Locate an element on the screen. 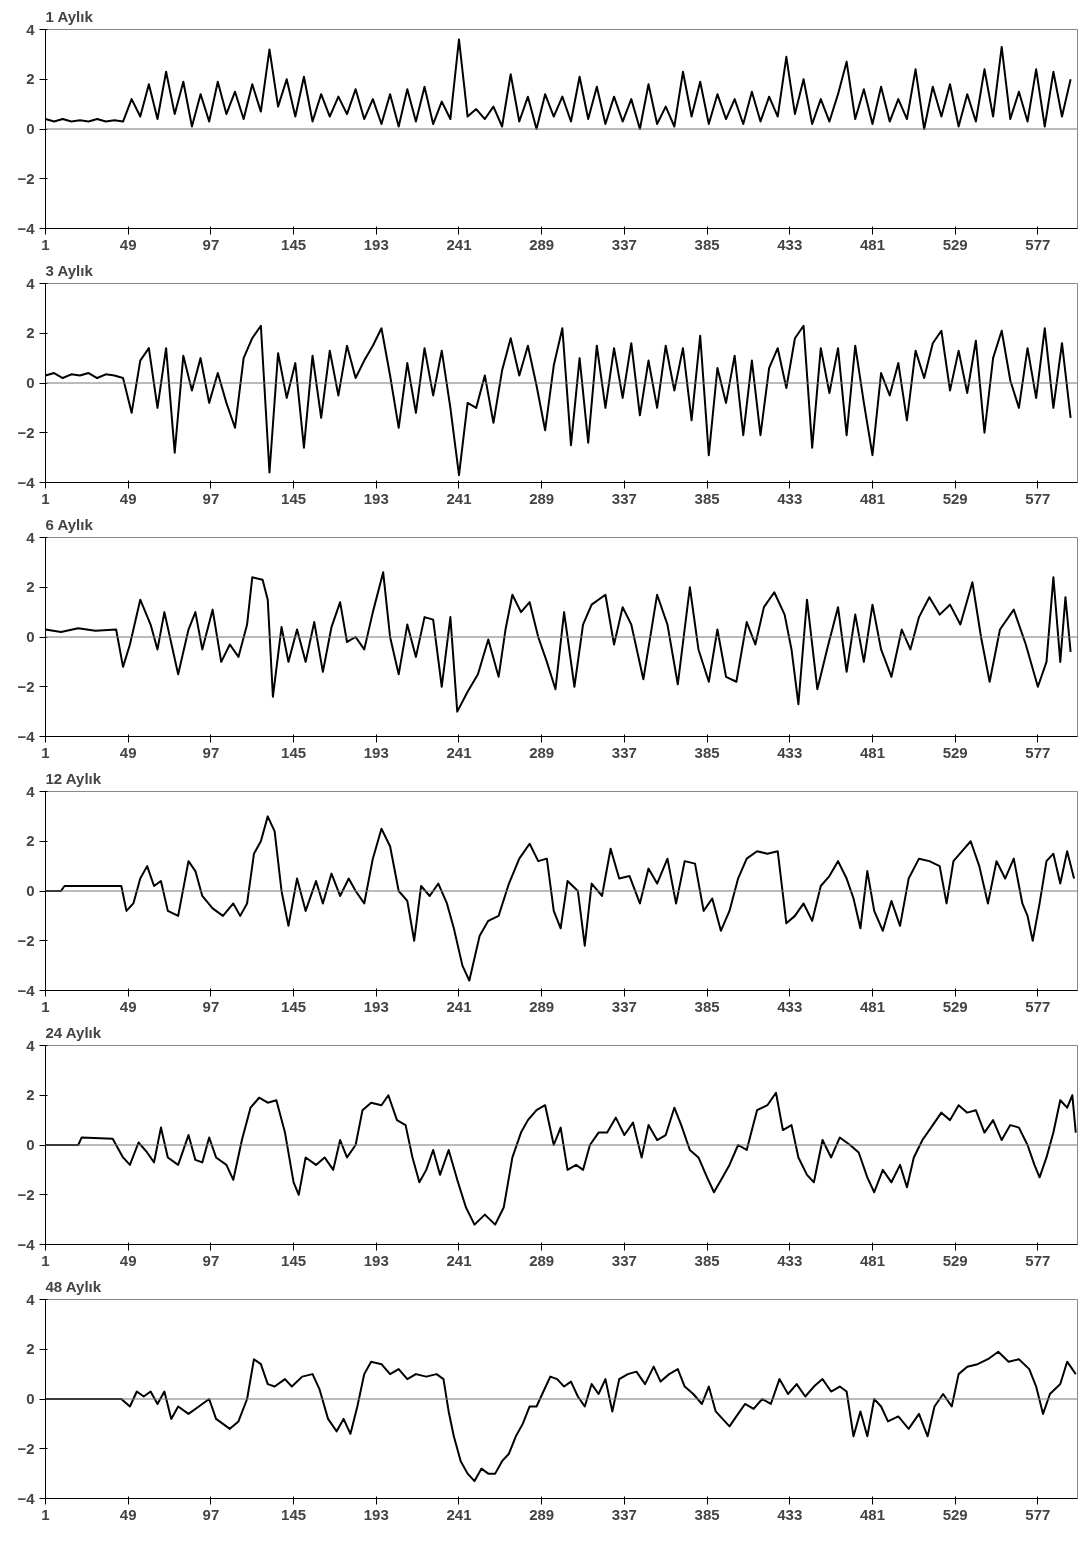 The image size is (1092, 1566). chart-title: 24 Aylık is located at coordinates (73, 1032).